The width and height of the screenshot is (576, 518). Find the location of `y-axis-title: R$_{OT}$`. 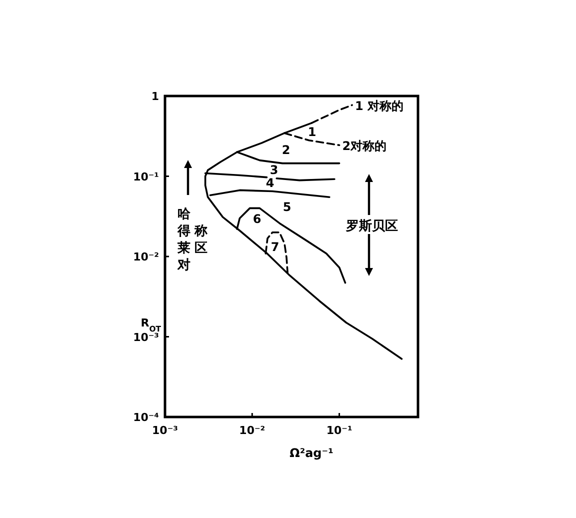

y-axis-title: R$_{OT}$ is located at coordinates (151, 325).